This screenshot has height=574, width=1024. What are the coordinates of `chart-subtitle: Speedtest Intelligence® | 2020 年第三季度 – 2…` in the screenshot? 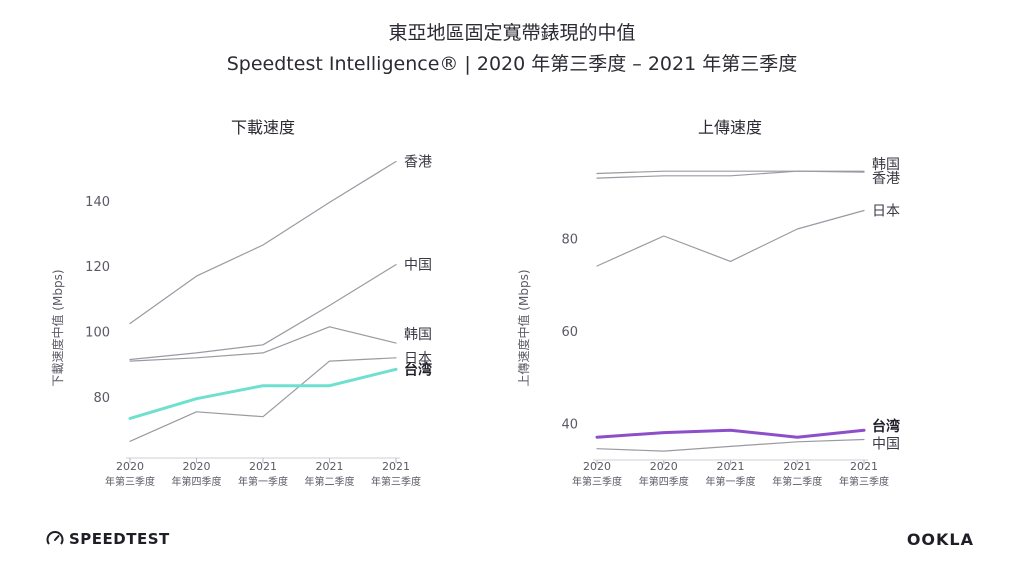 It's located at (512, 64).